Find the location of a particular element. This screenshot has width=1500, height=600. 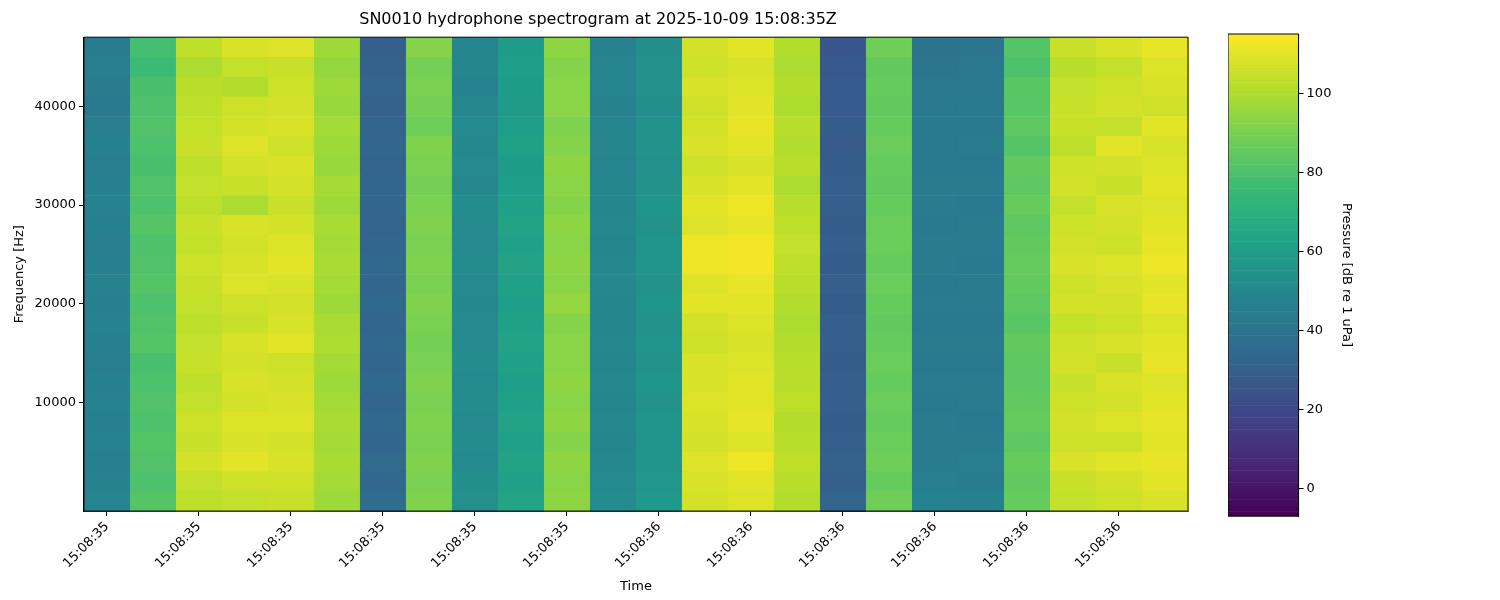

color-bar-label: 0 is located at coordinates (1310, 487).